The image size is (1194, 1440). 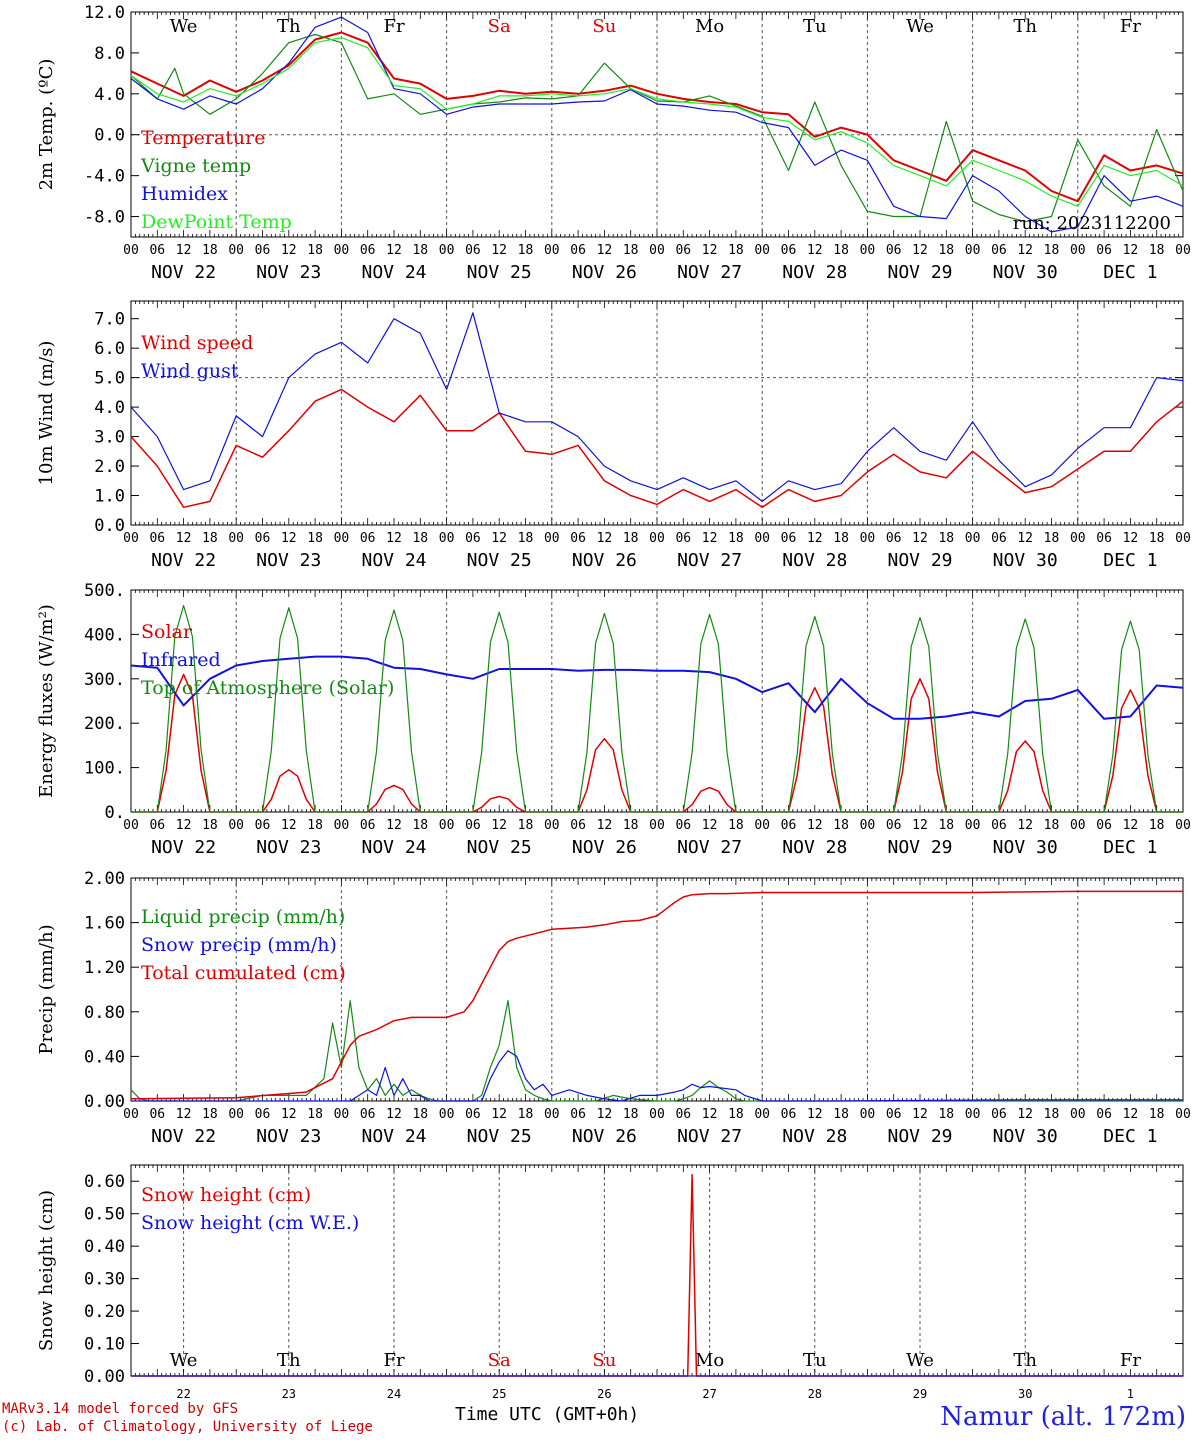 I want to click on date-label: DEC 1, so click(x=1130, y=1136).